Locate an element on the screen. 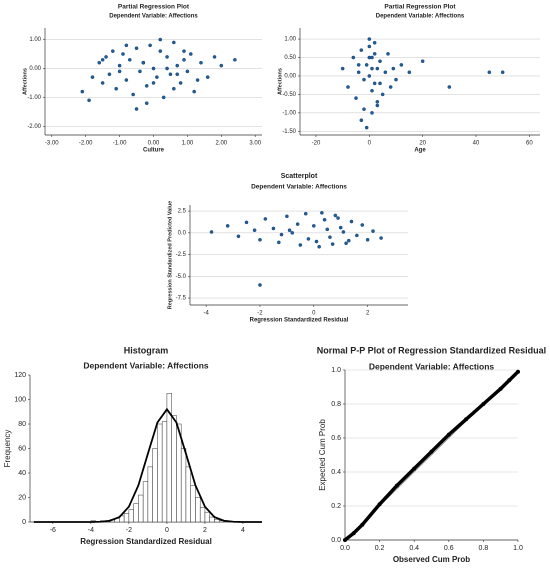 This screenshot has width=550, height=568. x-tick-label: 1.00 is located at coordinates (188, 144).